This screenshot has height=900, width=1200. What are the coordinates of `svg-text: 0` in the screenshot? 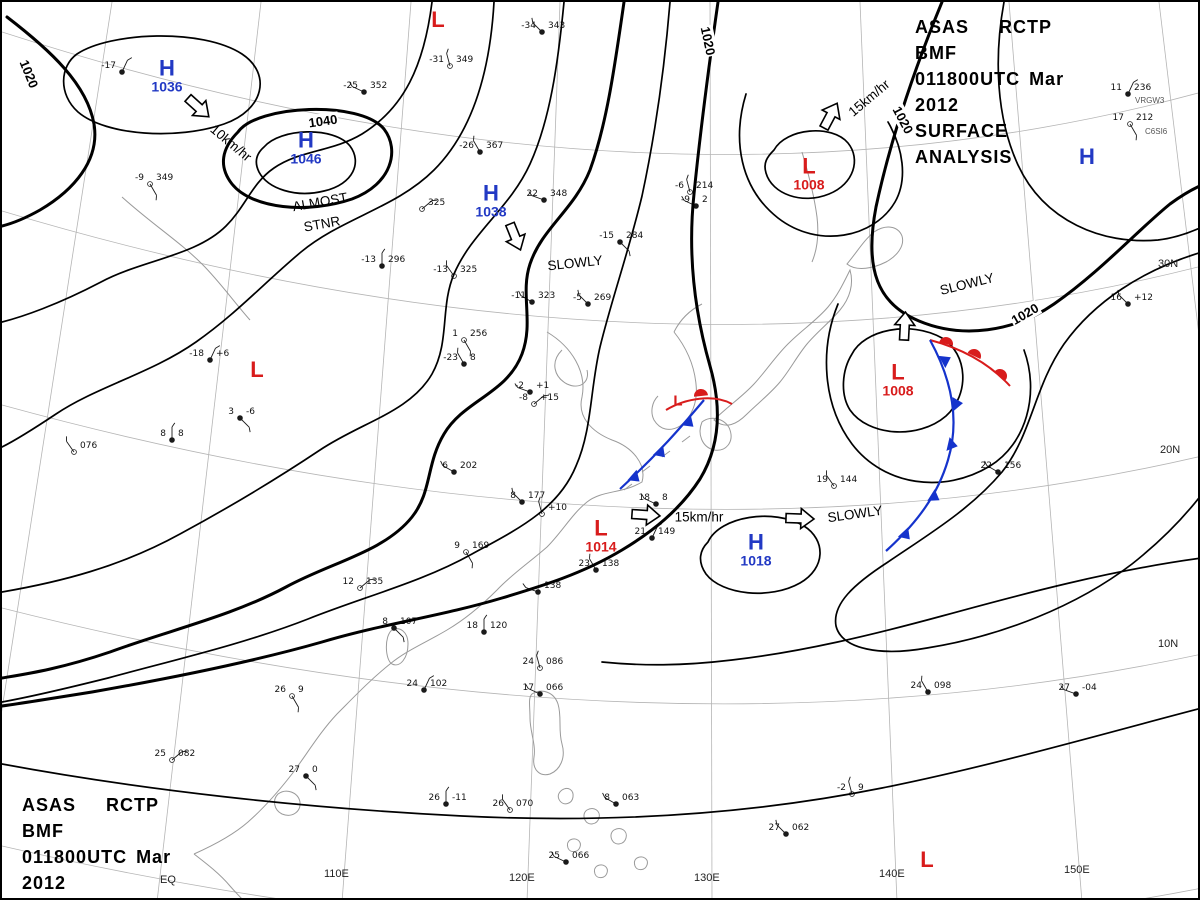 It's located at (315, 770).